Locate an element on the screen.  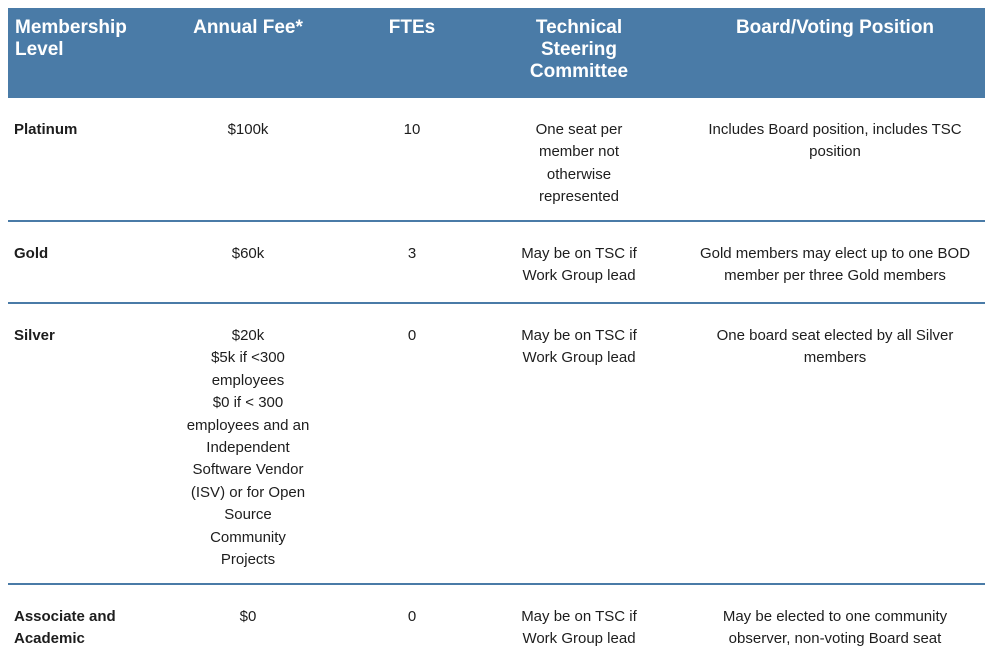
column-header-membership-level: Membership Level is located at coordinates (76, 53).